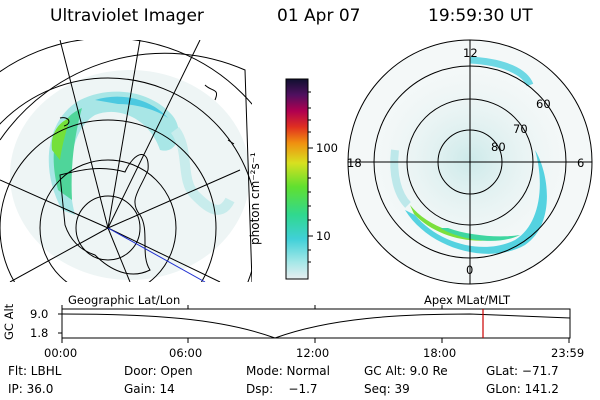  I want to click on mlt-label-18: 18, so click(354, 163).